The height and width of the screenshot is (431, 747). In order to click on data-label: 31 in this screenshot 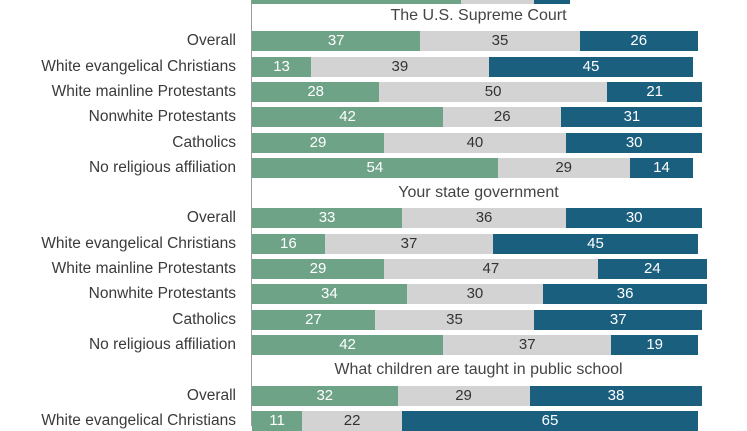, I will do `click(632, 117)`.